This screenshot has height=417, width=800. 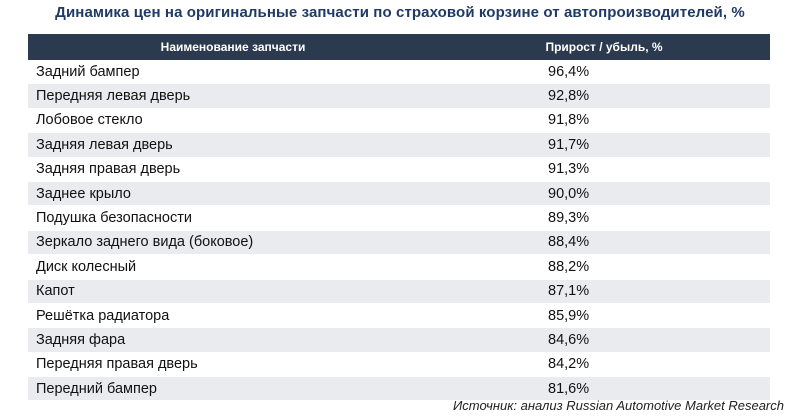 I want to click on part-name-cell: Капот, so click(x=55, y=291).